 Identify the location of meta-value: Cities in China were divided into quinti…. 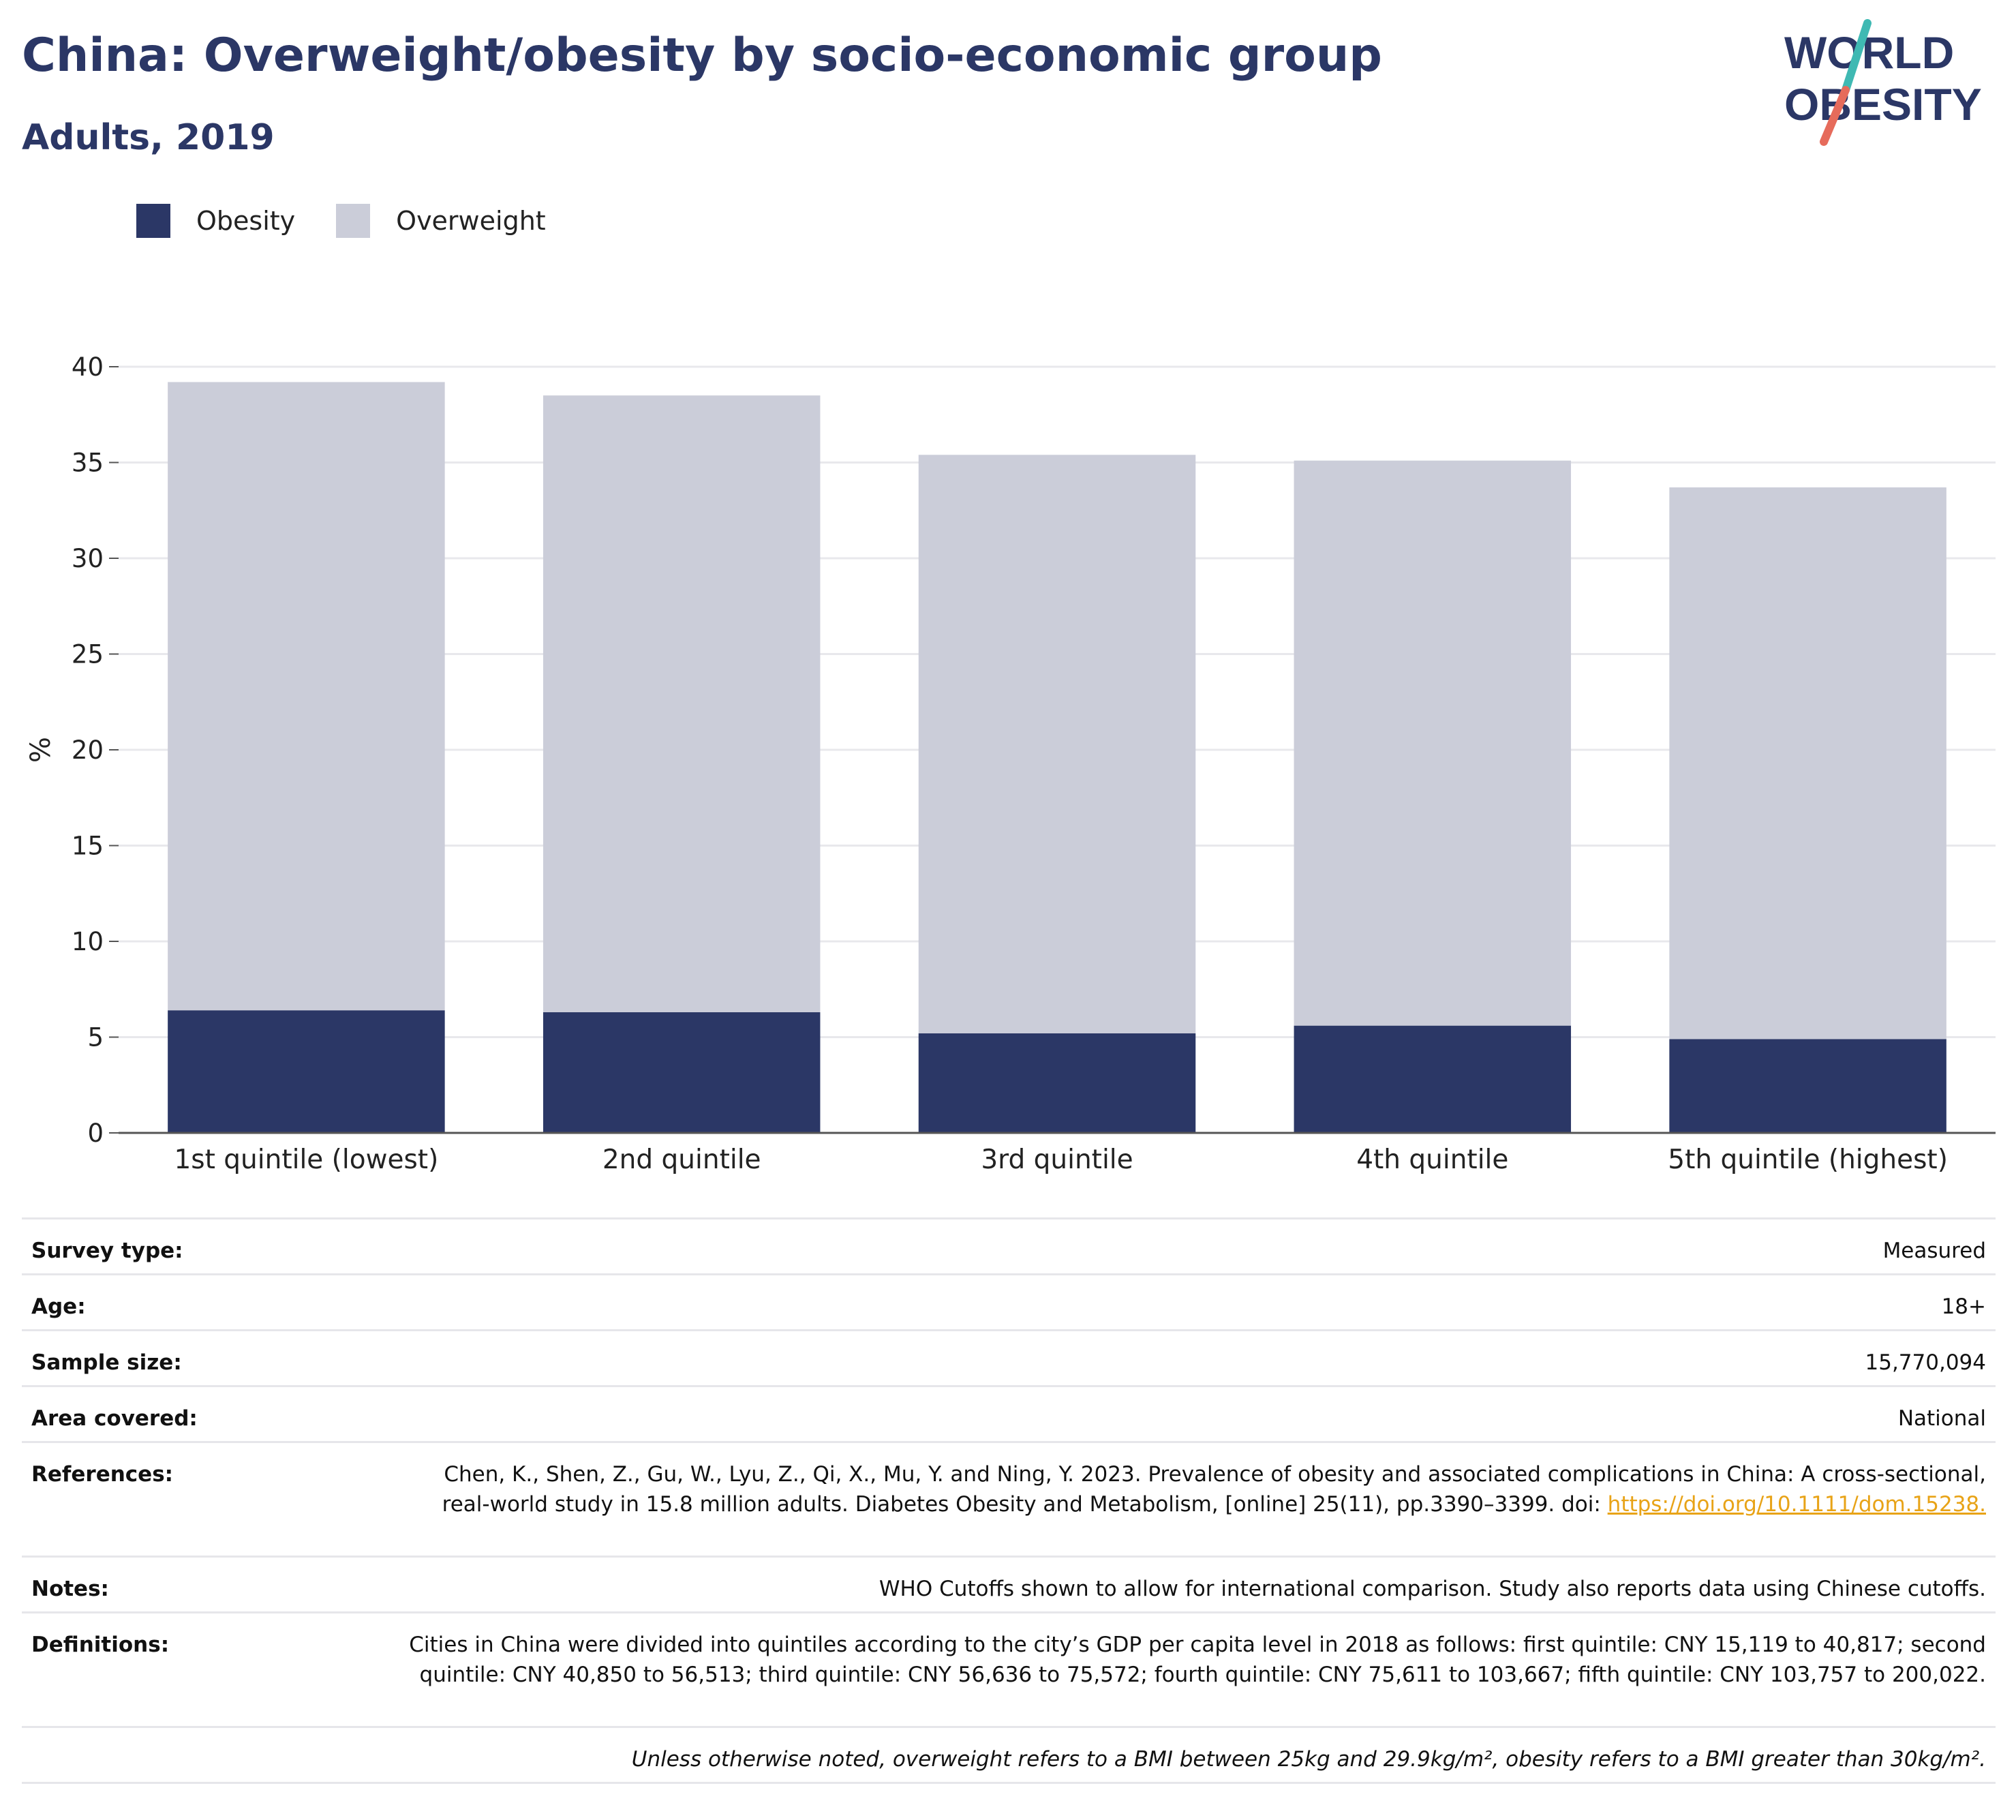
(1197, 1660).